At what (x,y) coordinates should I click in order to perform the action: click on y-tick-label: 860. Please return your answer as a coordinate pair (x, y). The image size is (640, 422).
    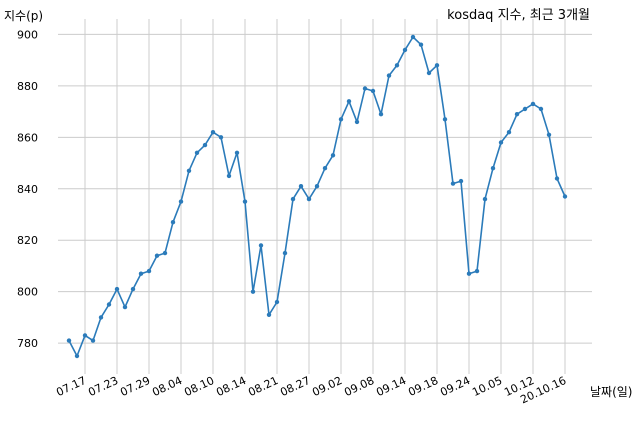
    Looking at the image, I should click on (27, 137).